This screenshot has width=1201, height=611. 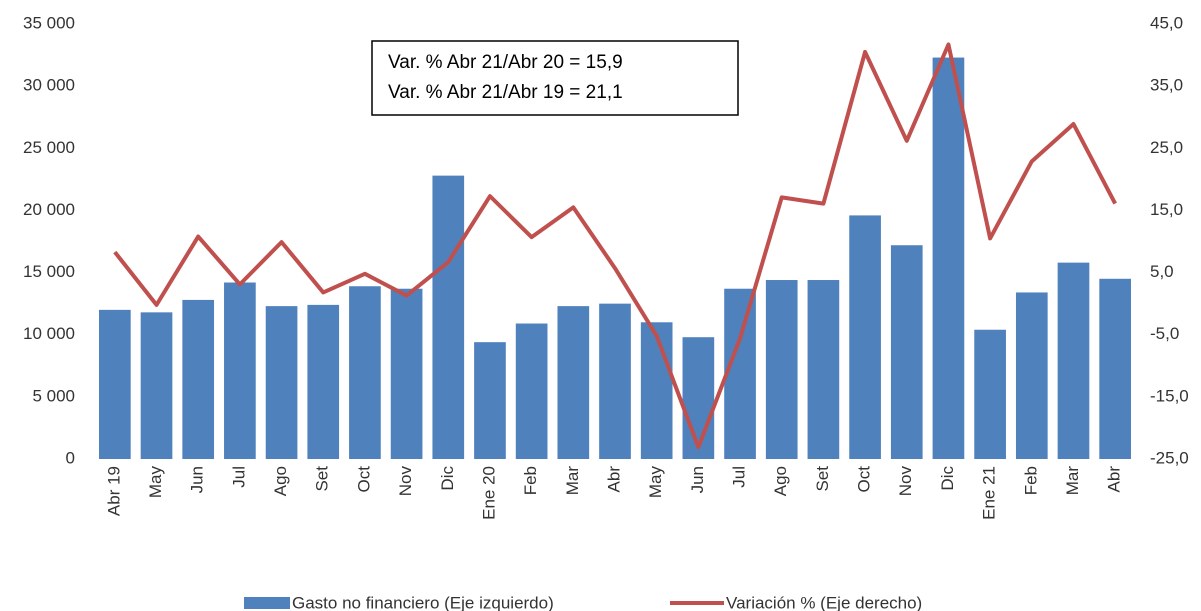 What do you see at coordinates (49, 85) in the screenshot?
I see `y-tick-label: 30 000` at bounding box center [49, 85].